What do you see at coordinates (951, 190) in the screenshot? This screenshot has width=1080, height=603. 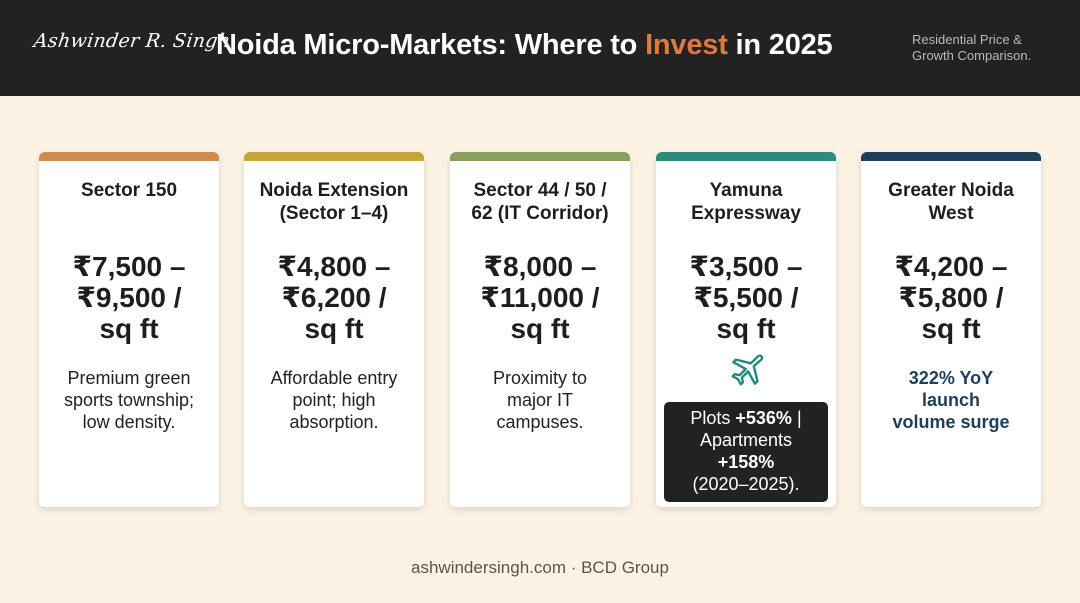 I see `card-title-line-1: Greater Noida` at bounding box center [951, 190].